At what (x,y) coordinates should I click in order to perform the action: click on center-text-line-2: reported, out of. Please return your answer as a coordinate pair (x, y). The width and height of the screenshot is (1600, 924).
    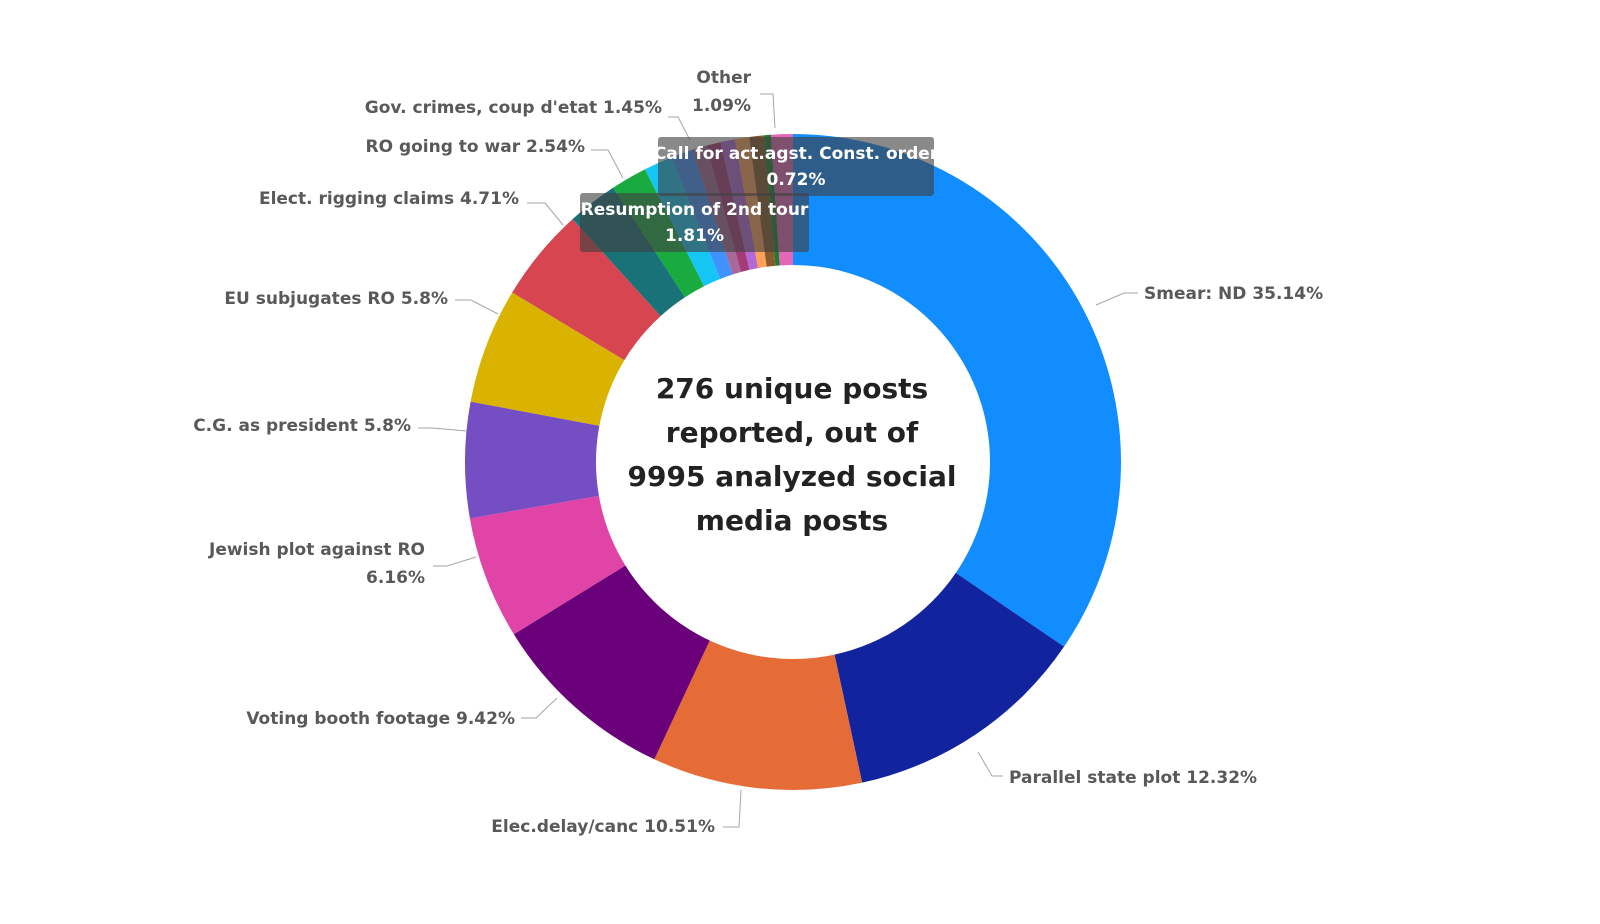
    Looking at the image, I should click on (792, 432).